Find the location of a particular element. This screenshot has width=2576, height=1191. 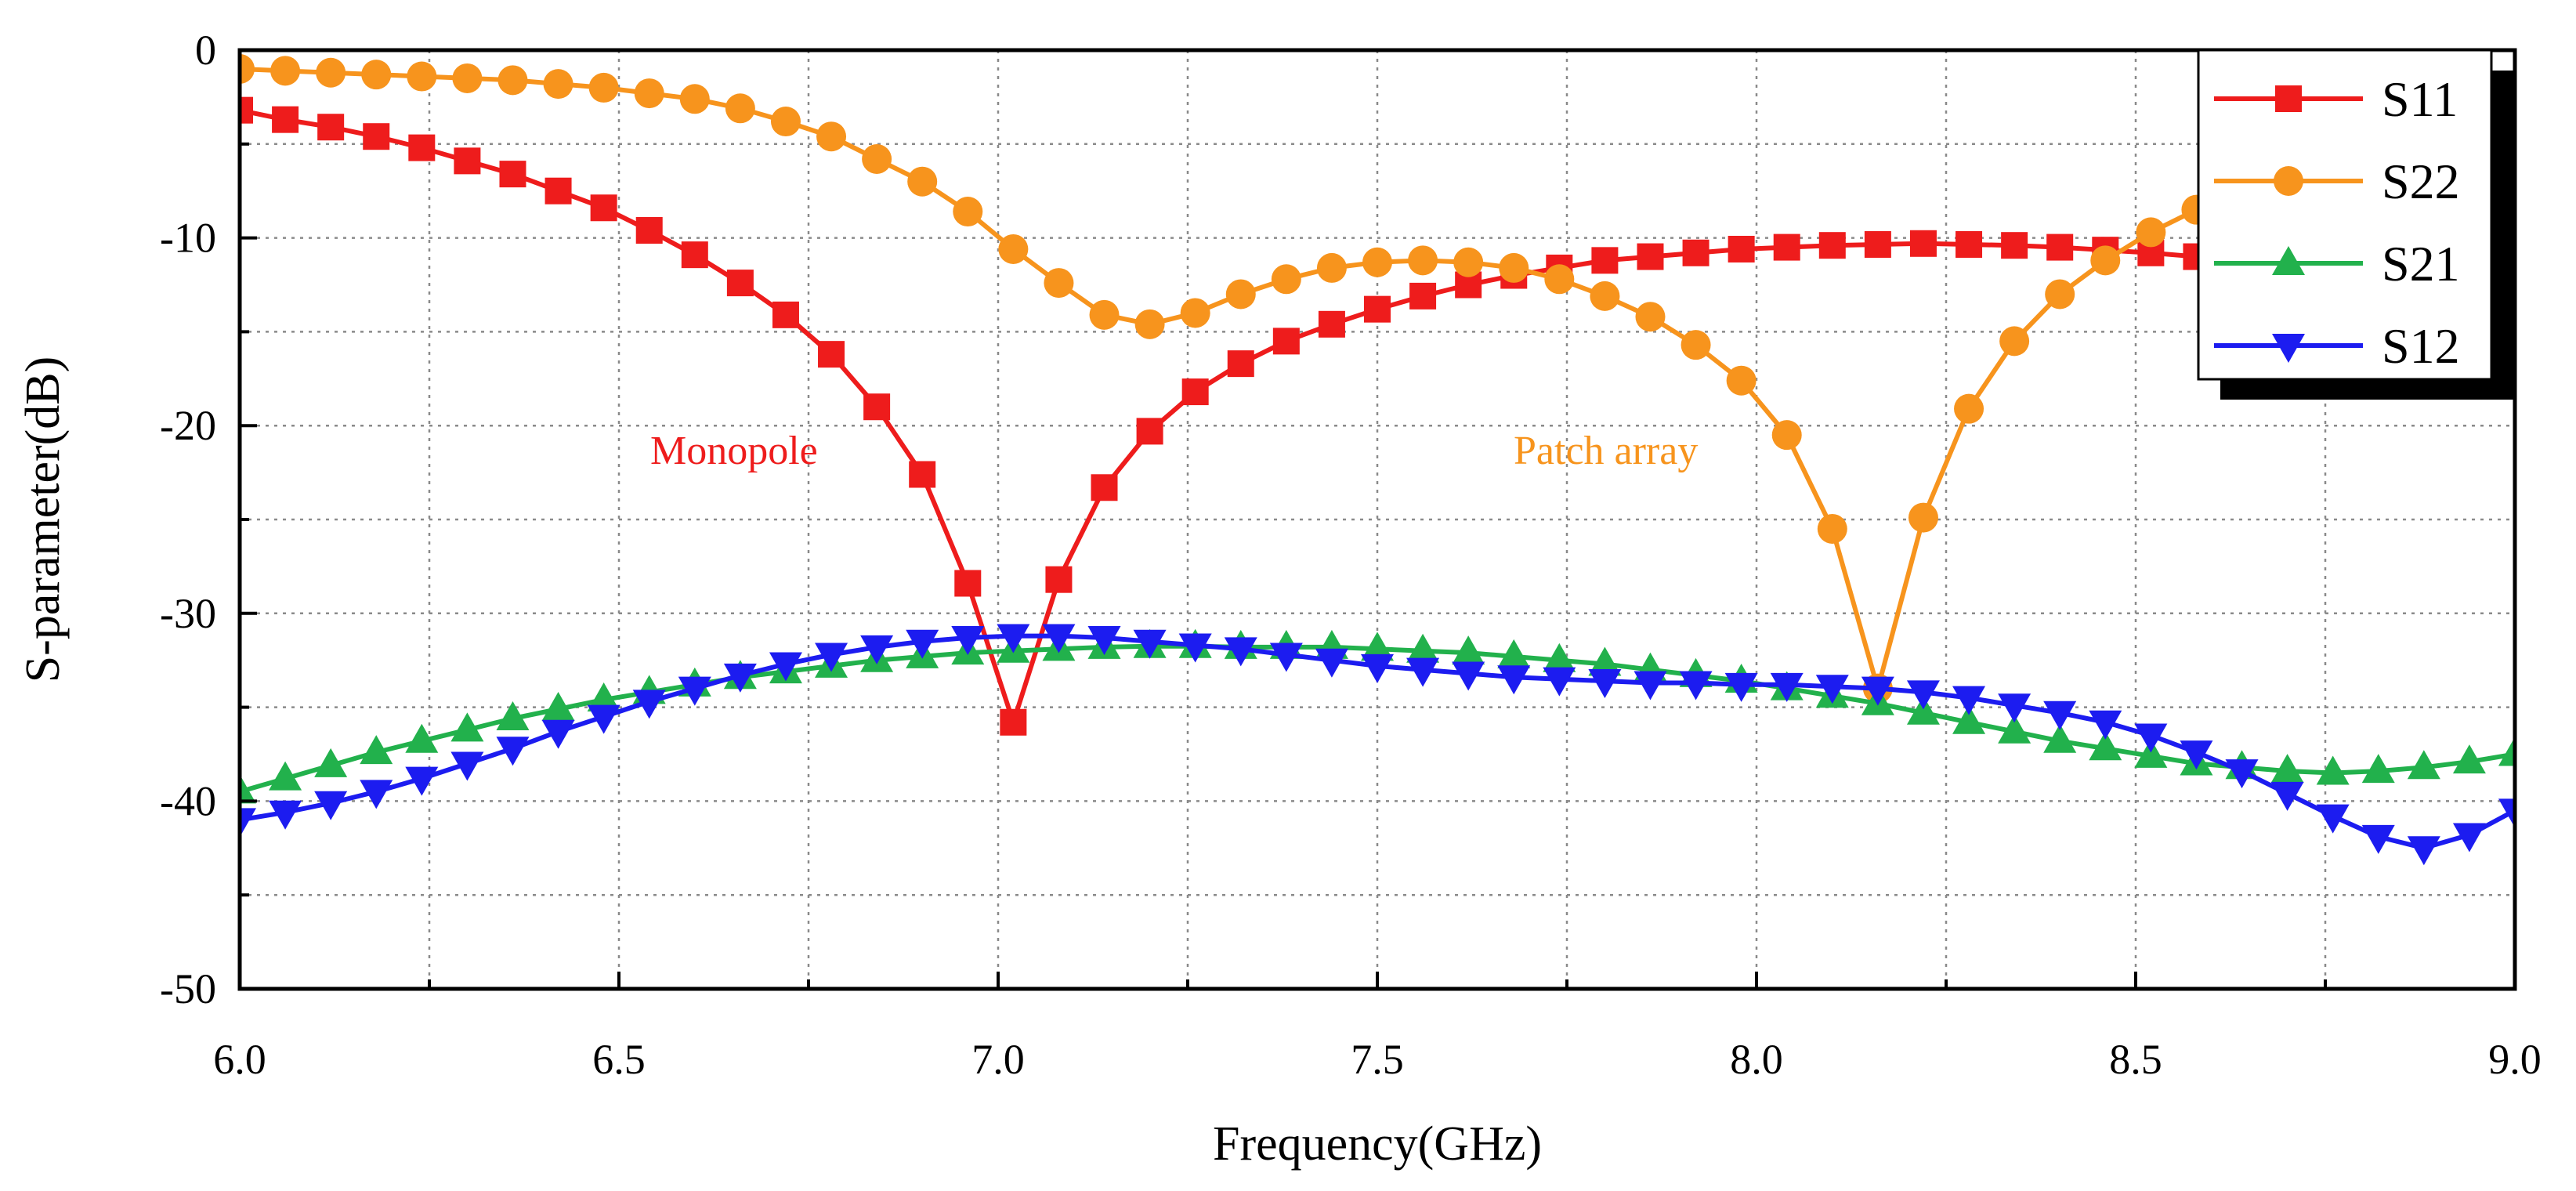

legend-entry-s21: S21 is located at coordinates (2337, 264).